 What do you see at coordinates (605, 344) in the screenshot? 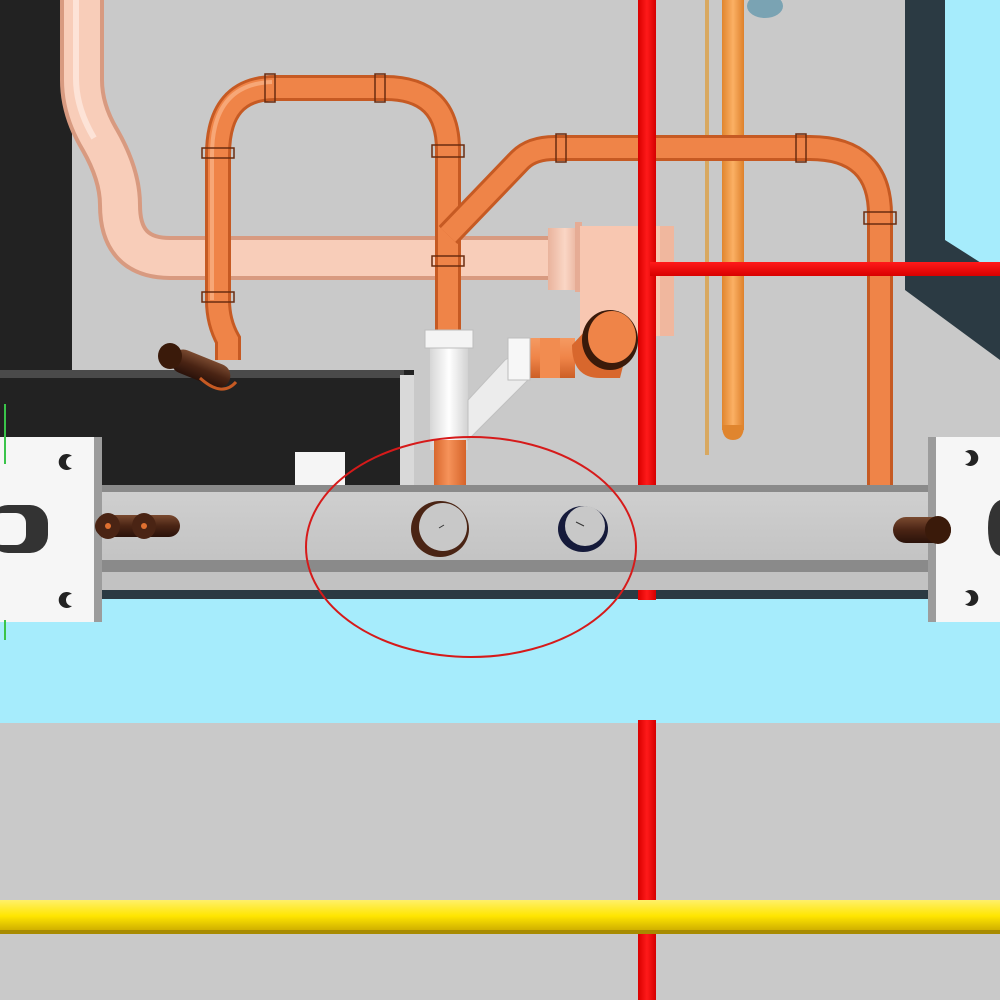
I see `round-fitting` at bounding box center [605, 344].